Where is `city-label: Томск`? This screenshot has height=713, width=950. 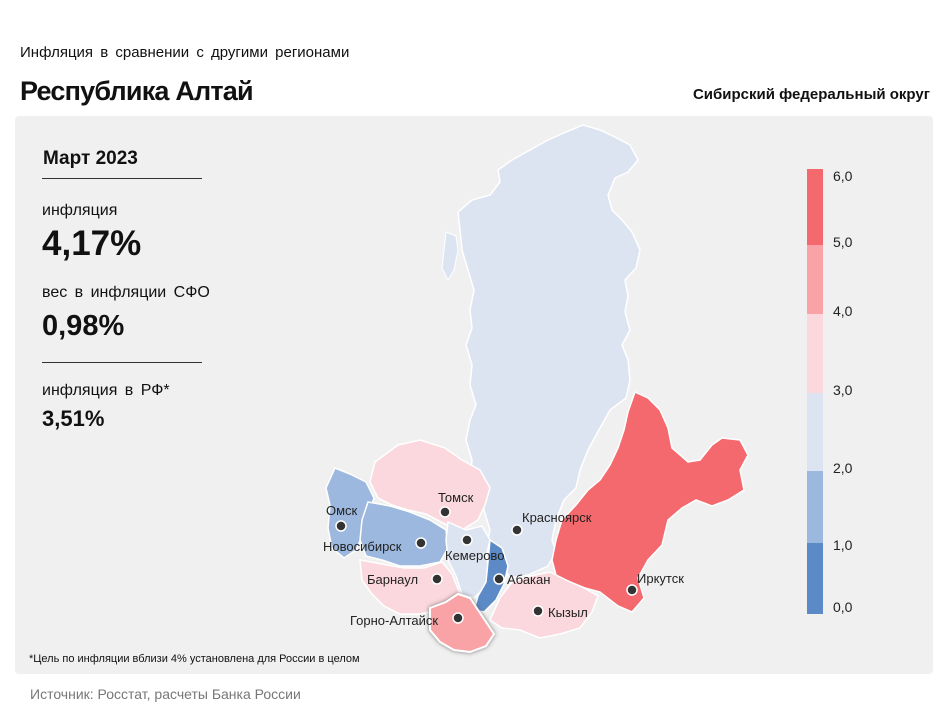 city-label: Томск is located at coordinates (456, 497).